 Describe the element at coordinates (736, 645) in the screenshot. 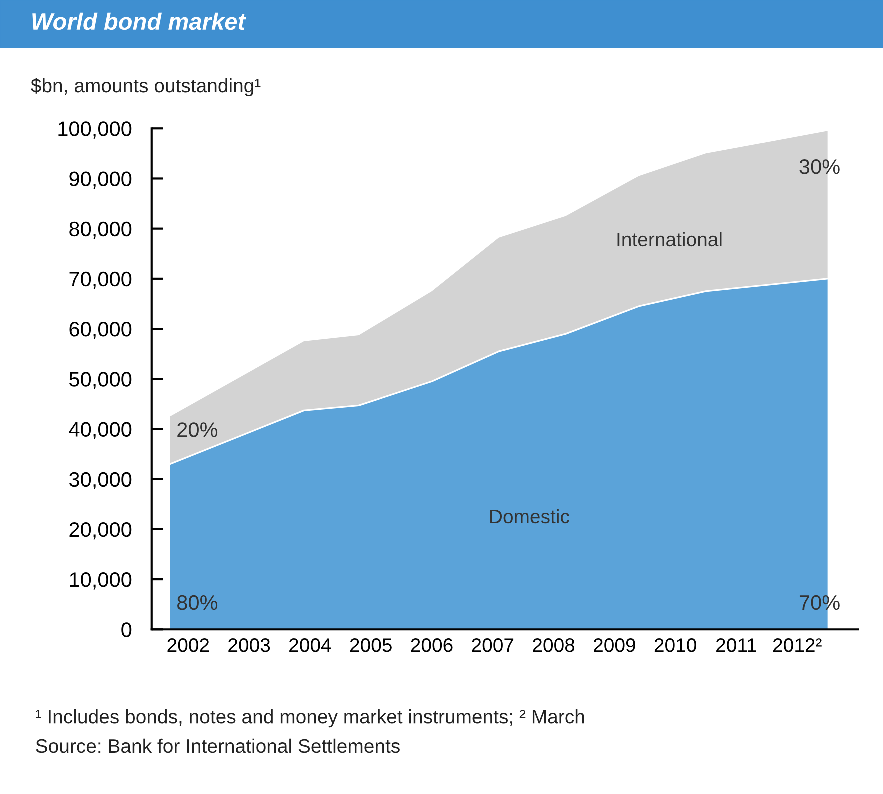

I see `x-tick-label: 2011` at that location.